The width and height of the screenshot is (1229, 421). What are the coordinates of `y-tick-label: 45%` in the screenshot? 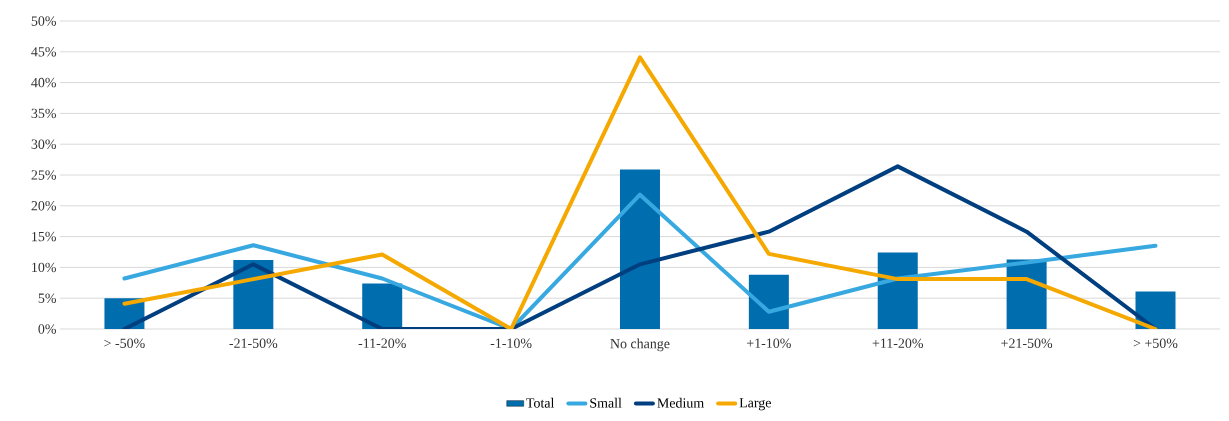 It's located at (43, 52).